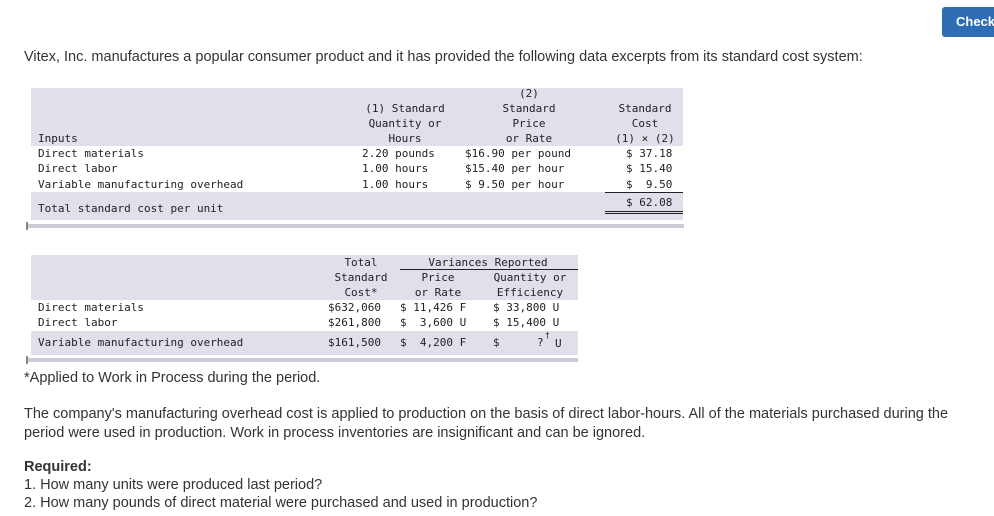 This screenshot has width=994, height=516. What do you see at coordinates (547, 335) in the screenshot?
I see `dagger-mark: †` at bounding box center [547, 335].